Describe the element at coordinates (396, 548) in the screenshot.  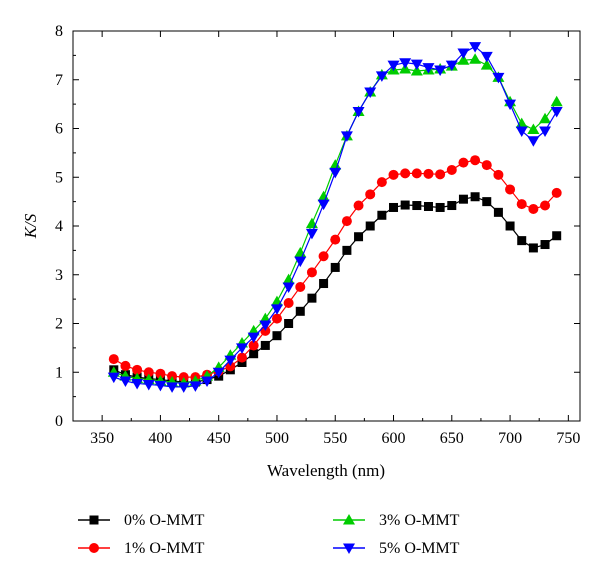
I see `legend-item: 5% O-MMT` at that location.